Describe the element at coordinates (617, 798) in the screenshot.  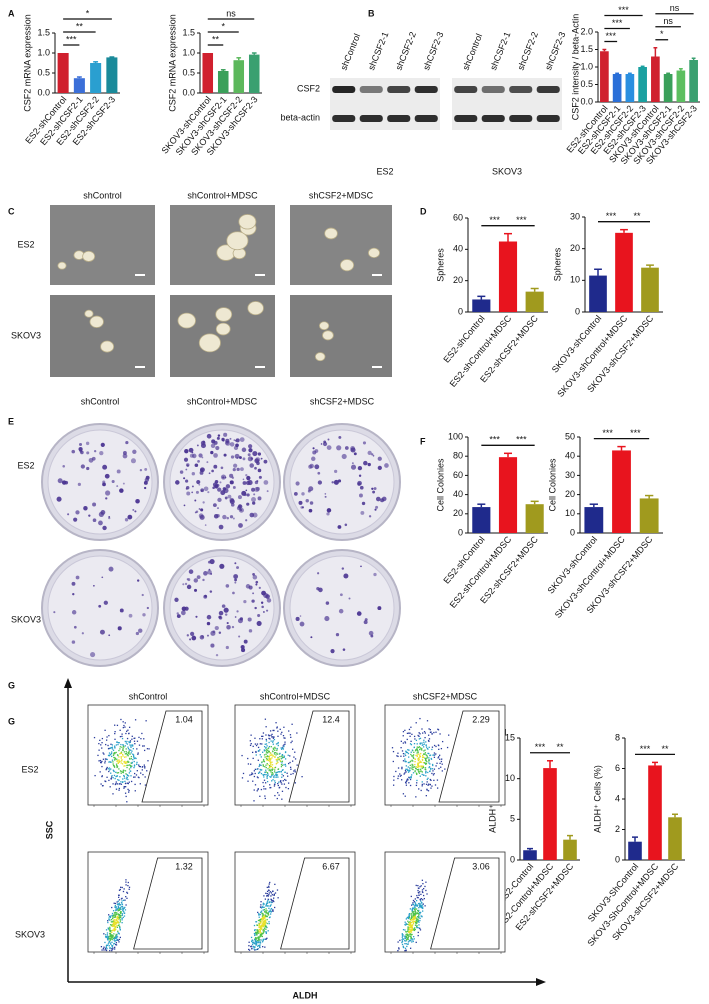
I see `y-tick-label: 4` at that location.